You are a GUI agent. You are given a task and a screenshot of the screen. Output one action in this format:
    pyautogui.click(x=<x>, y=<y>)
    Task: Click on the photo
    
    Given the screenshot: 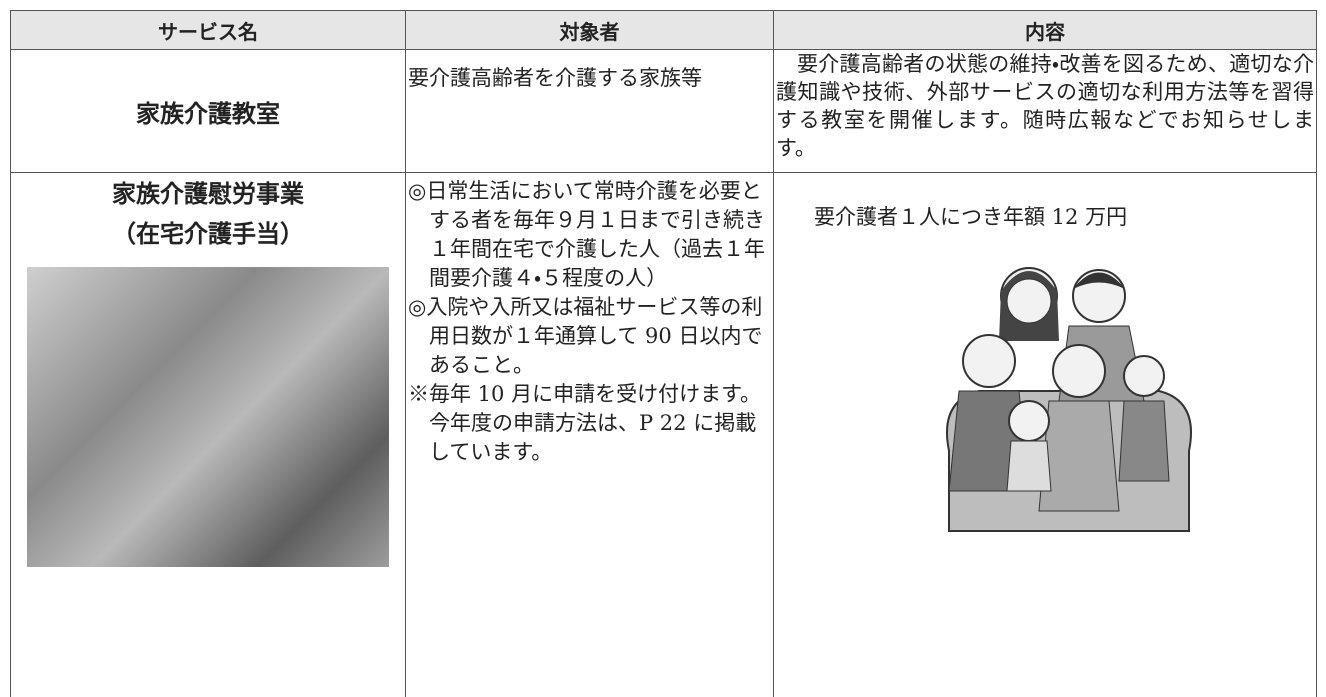 What is the action you would take?
    pyautogui.click(x=208, y=417)
    